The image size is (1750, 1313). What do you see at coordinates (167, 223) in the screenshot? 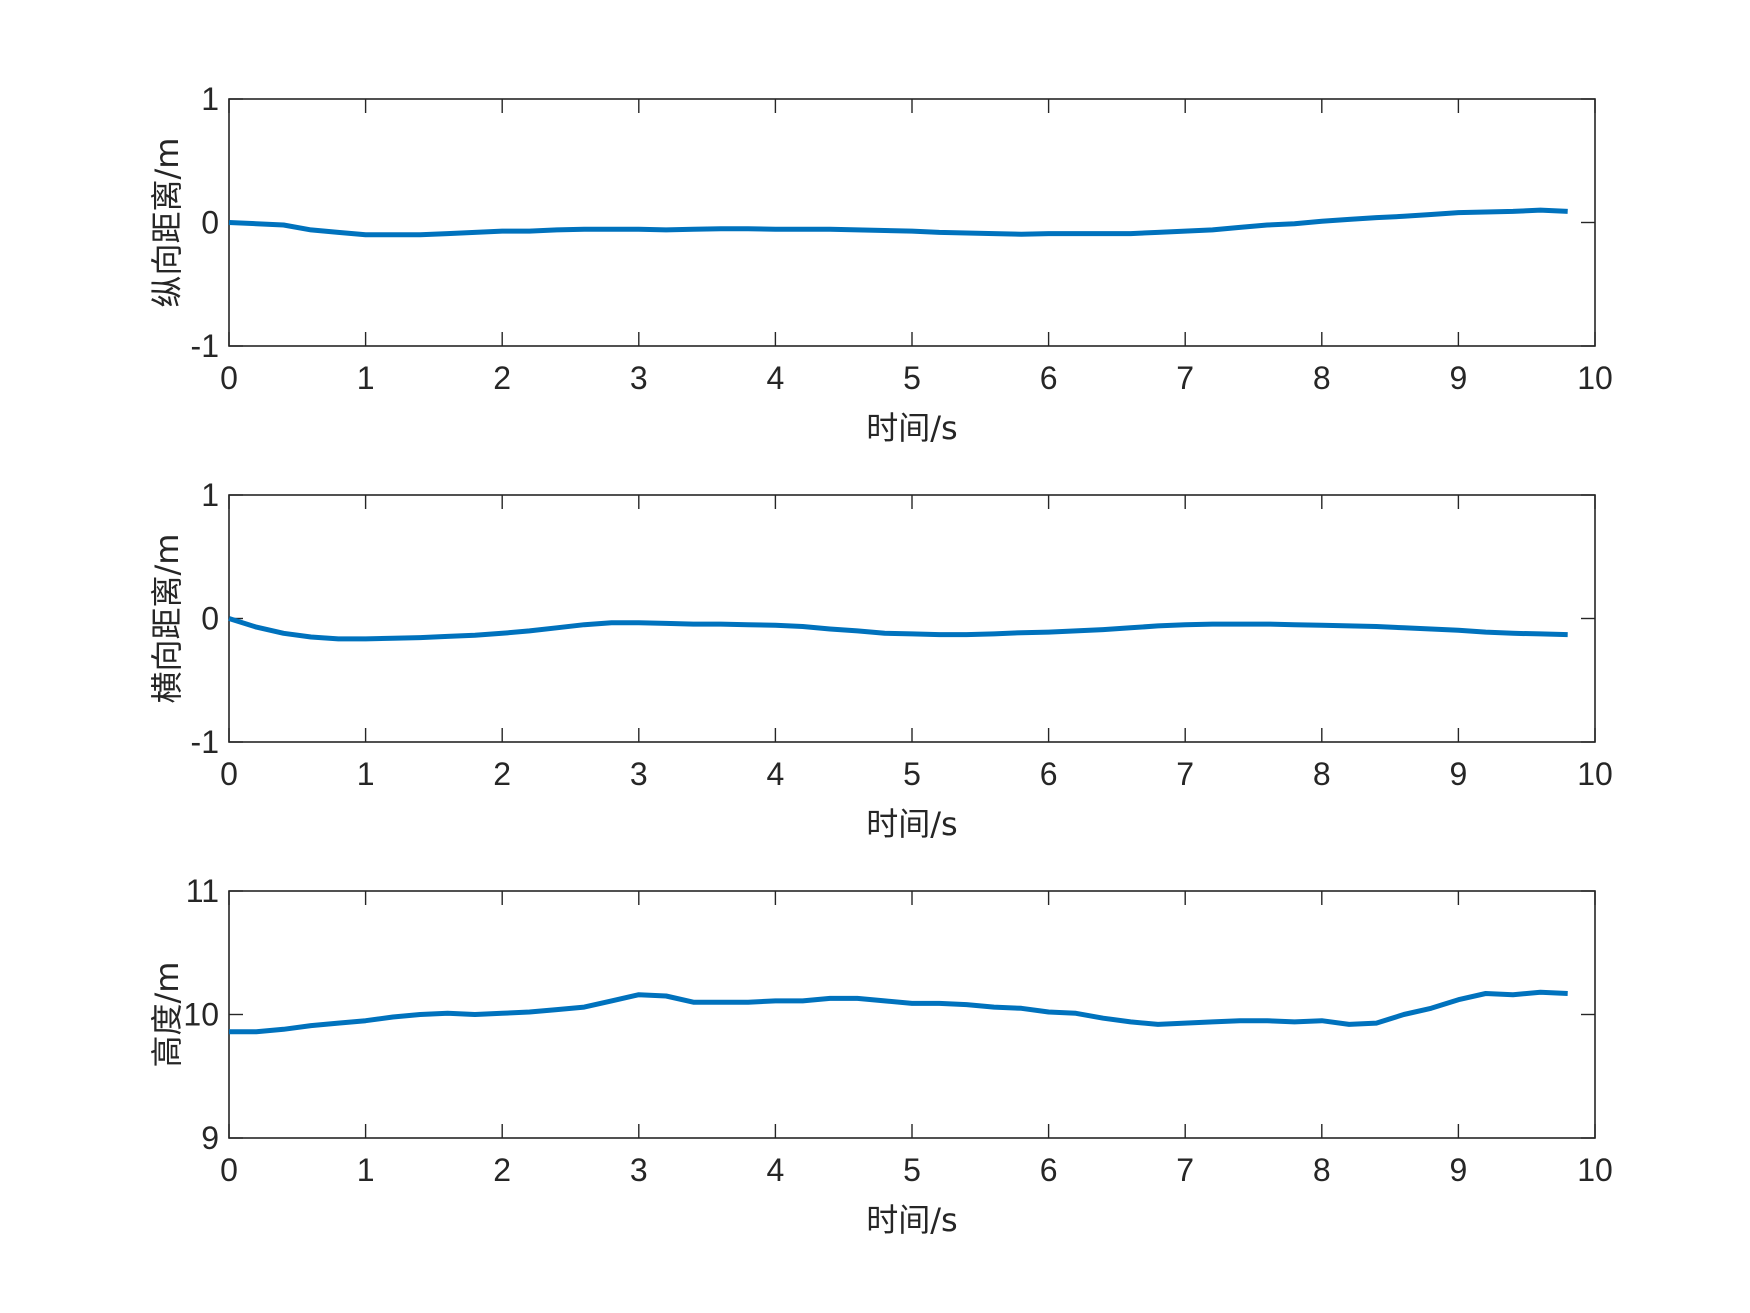
I see `y-axis-label: 纵向距离/m` at bounding box center [167, 223].